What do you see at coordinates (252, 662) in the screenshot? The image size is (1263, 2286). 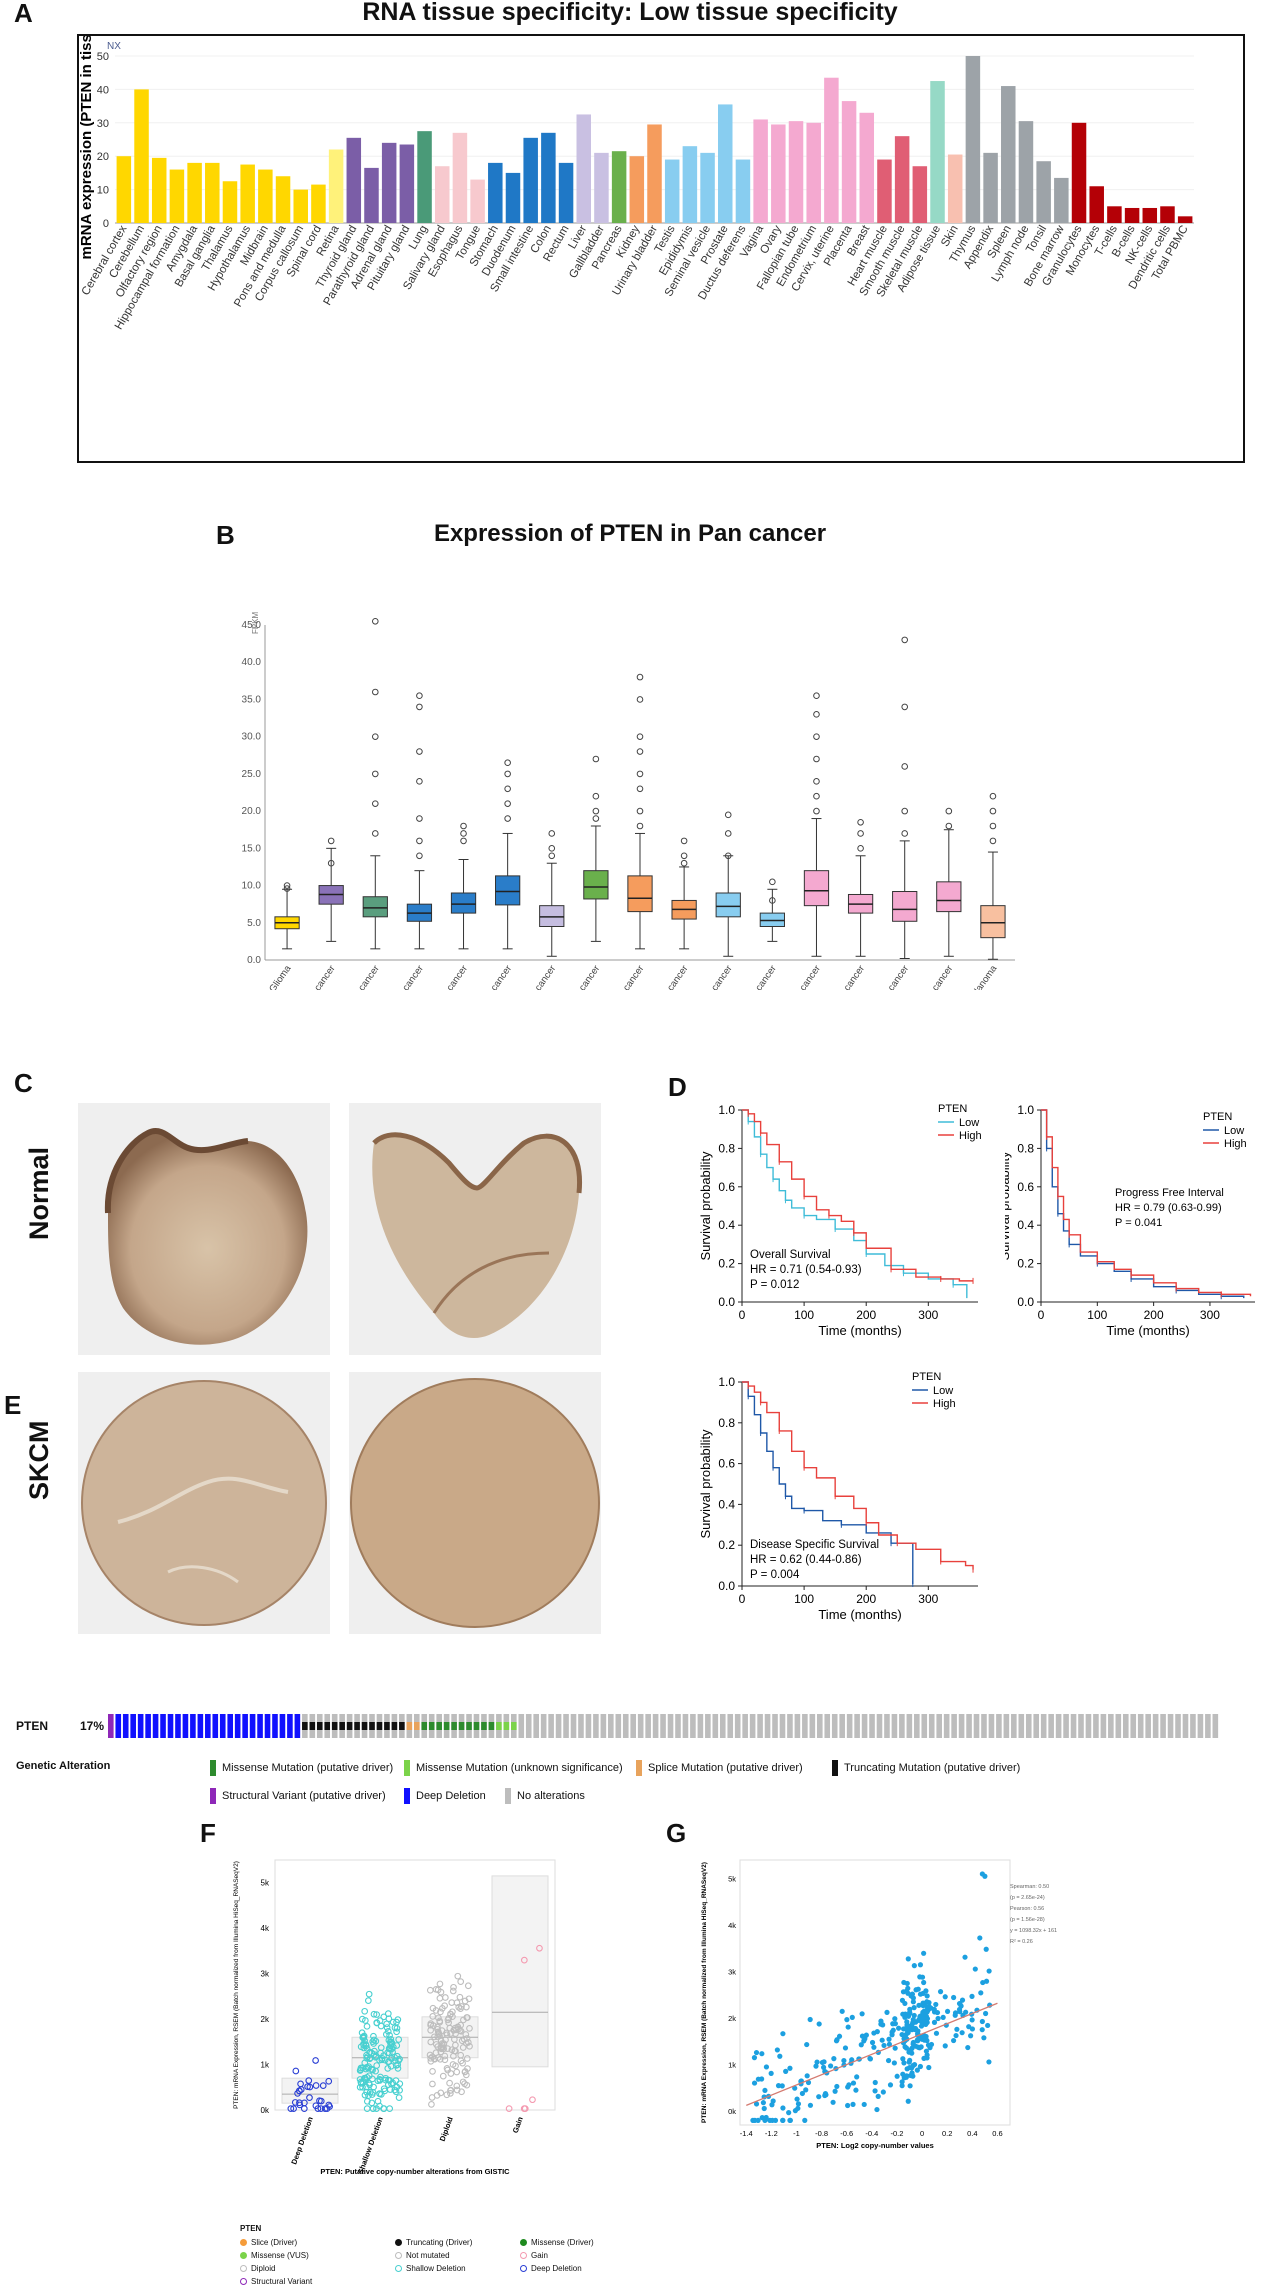 I see `y-tick: 40.0` at bounding box center [252, 662].